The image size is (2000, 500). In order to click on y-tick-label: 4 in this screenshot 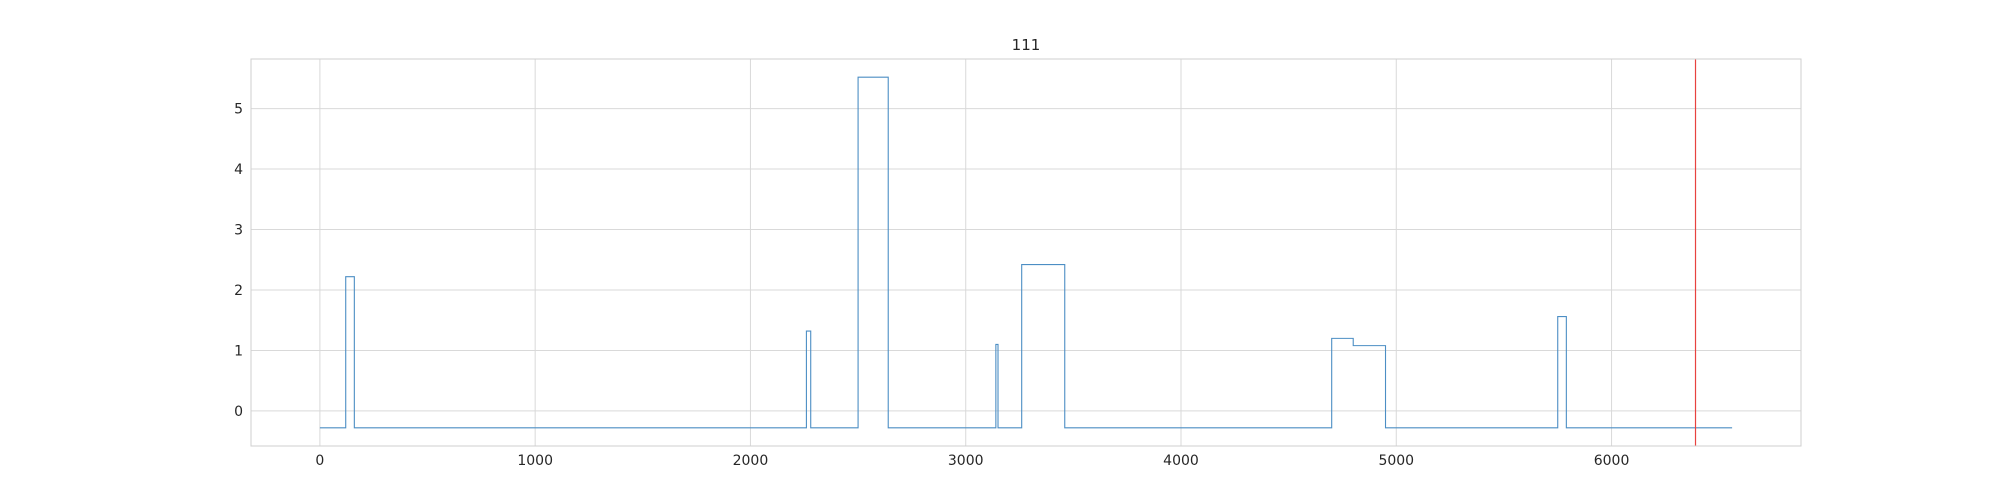, I will do `click(238, 170)`.